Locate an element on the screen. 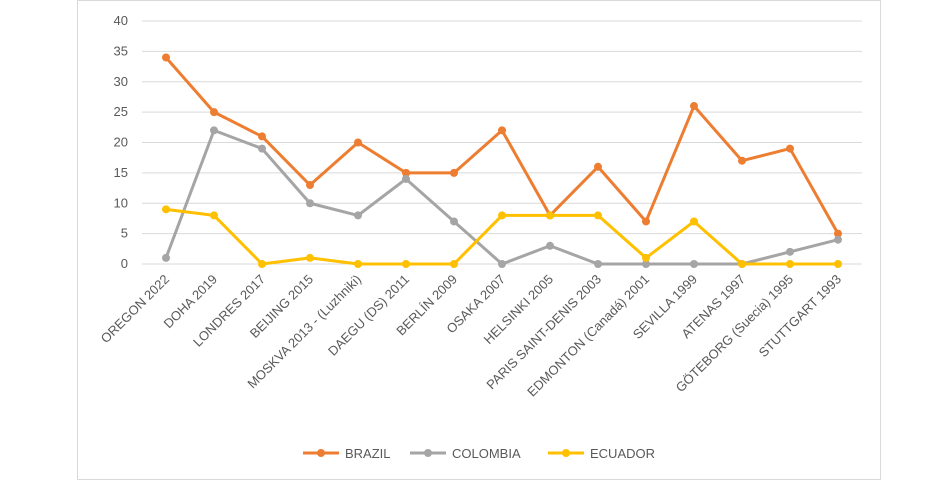  y-tick-label: 25 is located at coordinates (121, 111).